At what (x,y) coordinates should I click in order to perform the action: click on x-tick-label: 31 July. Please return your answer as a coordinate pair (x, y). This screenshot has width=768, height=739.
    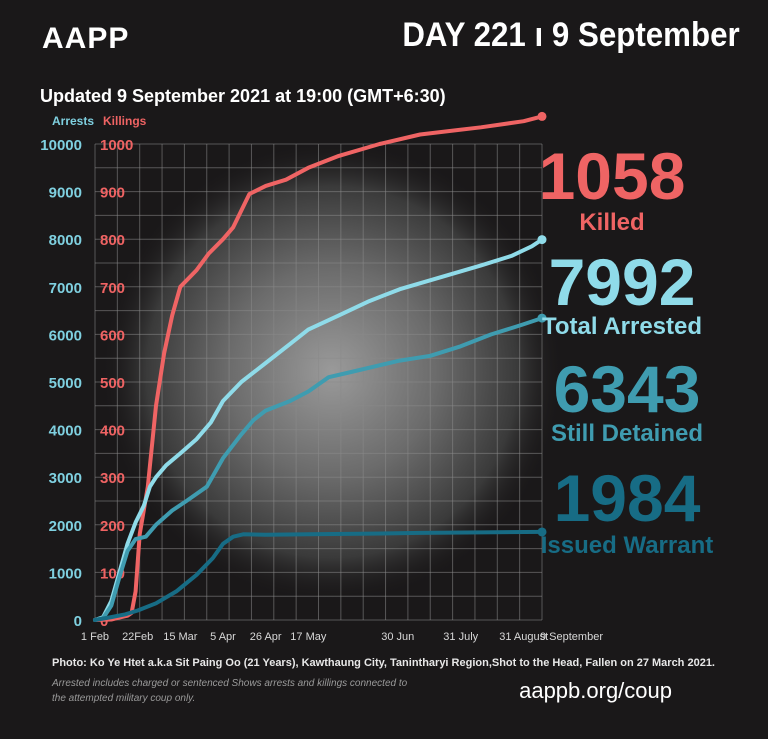
    Looking at the image, I should click on (460, 637).